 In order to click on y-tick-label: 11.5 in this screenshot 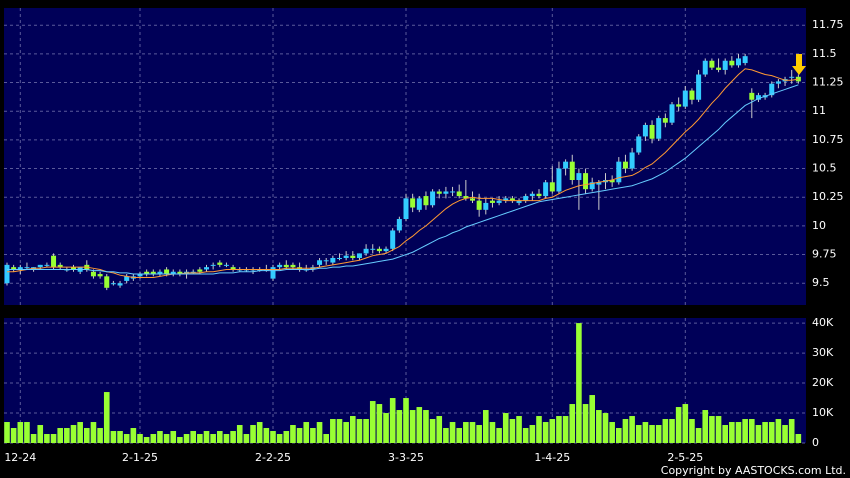, I will do `click(824, 53)`.